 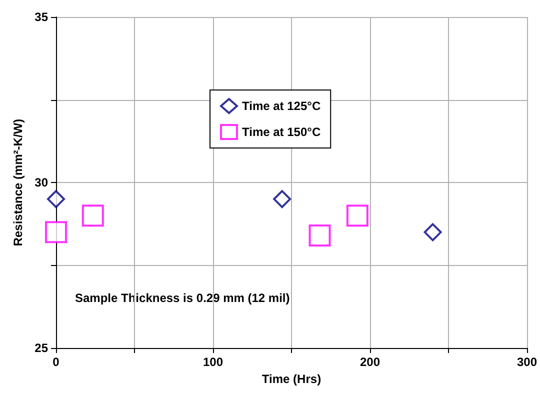 I want to click on y-tick-label: 35, so click(x=41, y=17).